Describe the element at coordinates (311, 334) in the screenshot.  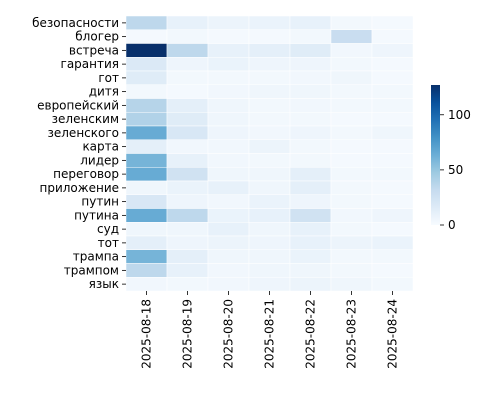
I see `x-tick-label: 2025-08-22` at that location.